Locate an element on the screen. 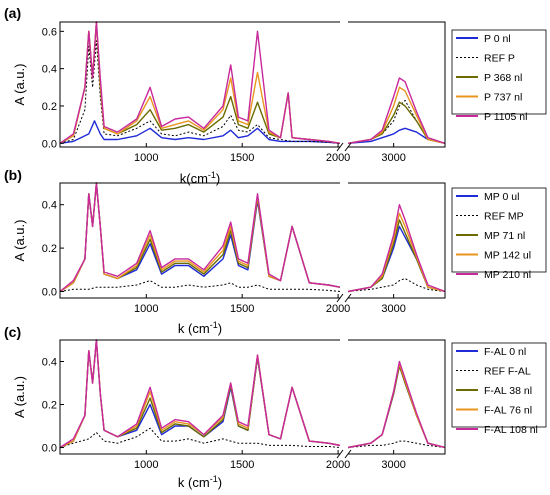  legend-label: MP 0 ul is located at coordinates (501, 197).